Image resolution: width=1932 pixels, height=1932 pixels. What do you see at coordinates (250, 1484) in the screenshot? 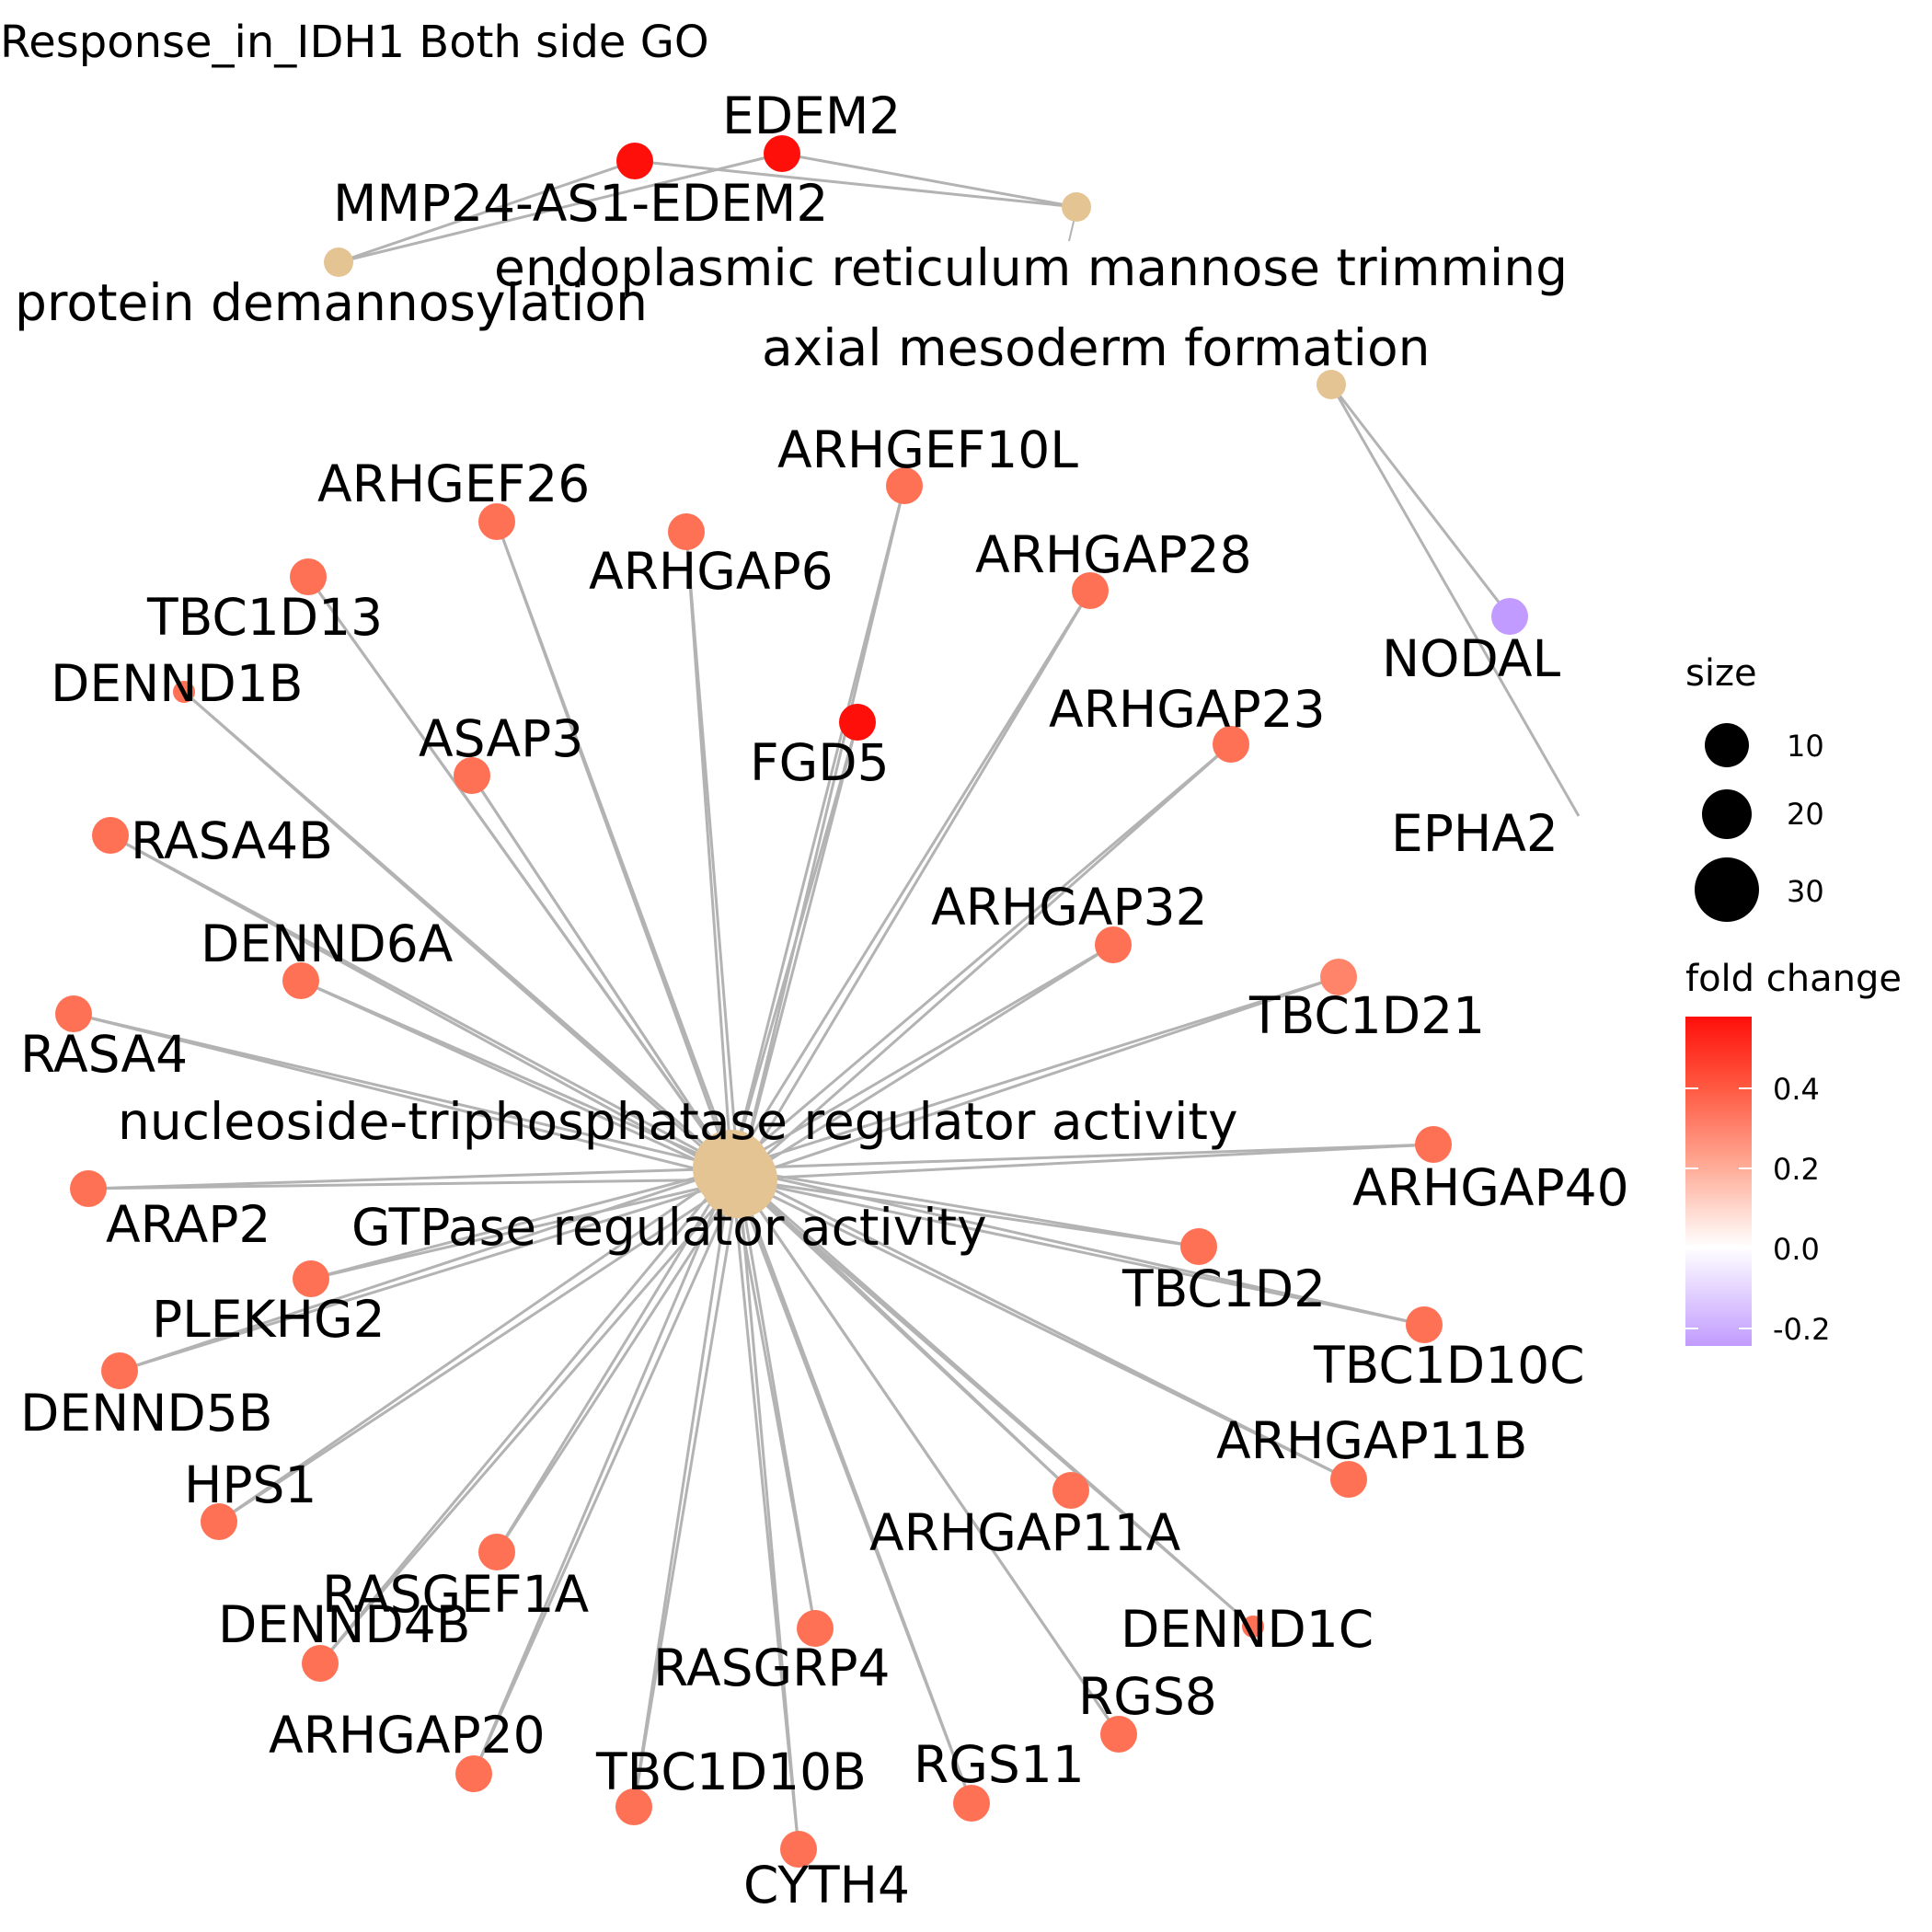
I see `label-hps1: HPS1` at bounding box center [250, 1484].